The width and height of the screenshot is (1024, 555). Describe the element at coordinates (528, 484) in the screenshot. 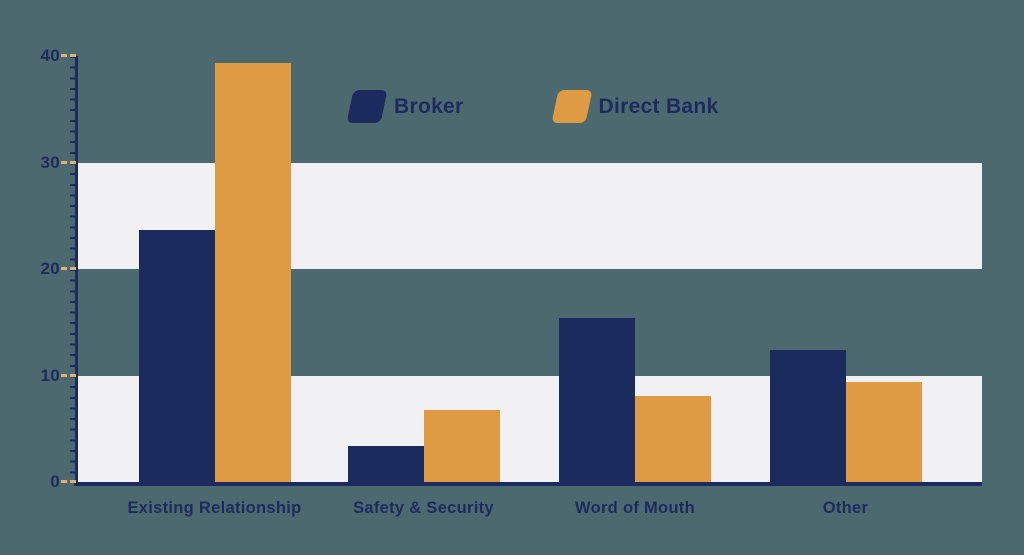

I see `x-axis-line` at that location.